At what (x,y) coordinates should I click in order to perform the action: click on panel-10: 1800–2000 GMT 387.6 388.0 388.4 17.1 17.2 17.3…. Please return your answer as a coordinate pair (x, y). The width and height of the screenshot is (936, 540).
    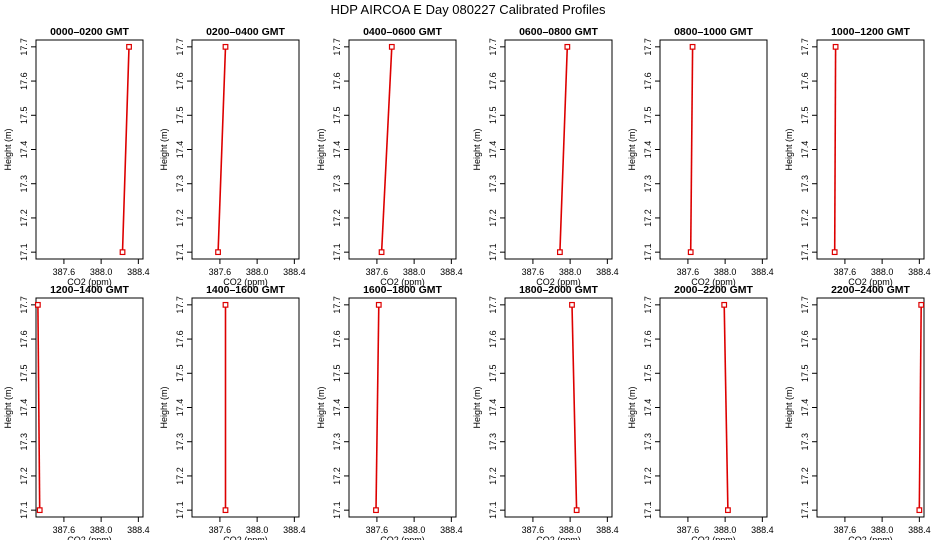
    Looking at the image, I should click on (545, 412).